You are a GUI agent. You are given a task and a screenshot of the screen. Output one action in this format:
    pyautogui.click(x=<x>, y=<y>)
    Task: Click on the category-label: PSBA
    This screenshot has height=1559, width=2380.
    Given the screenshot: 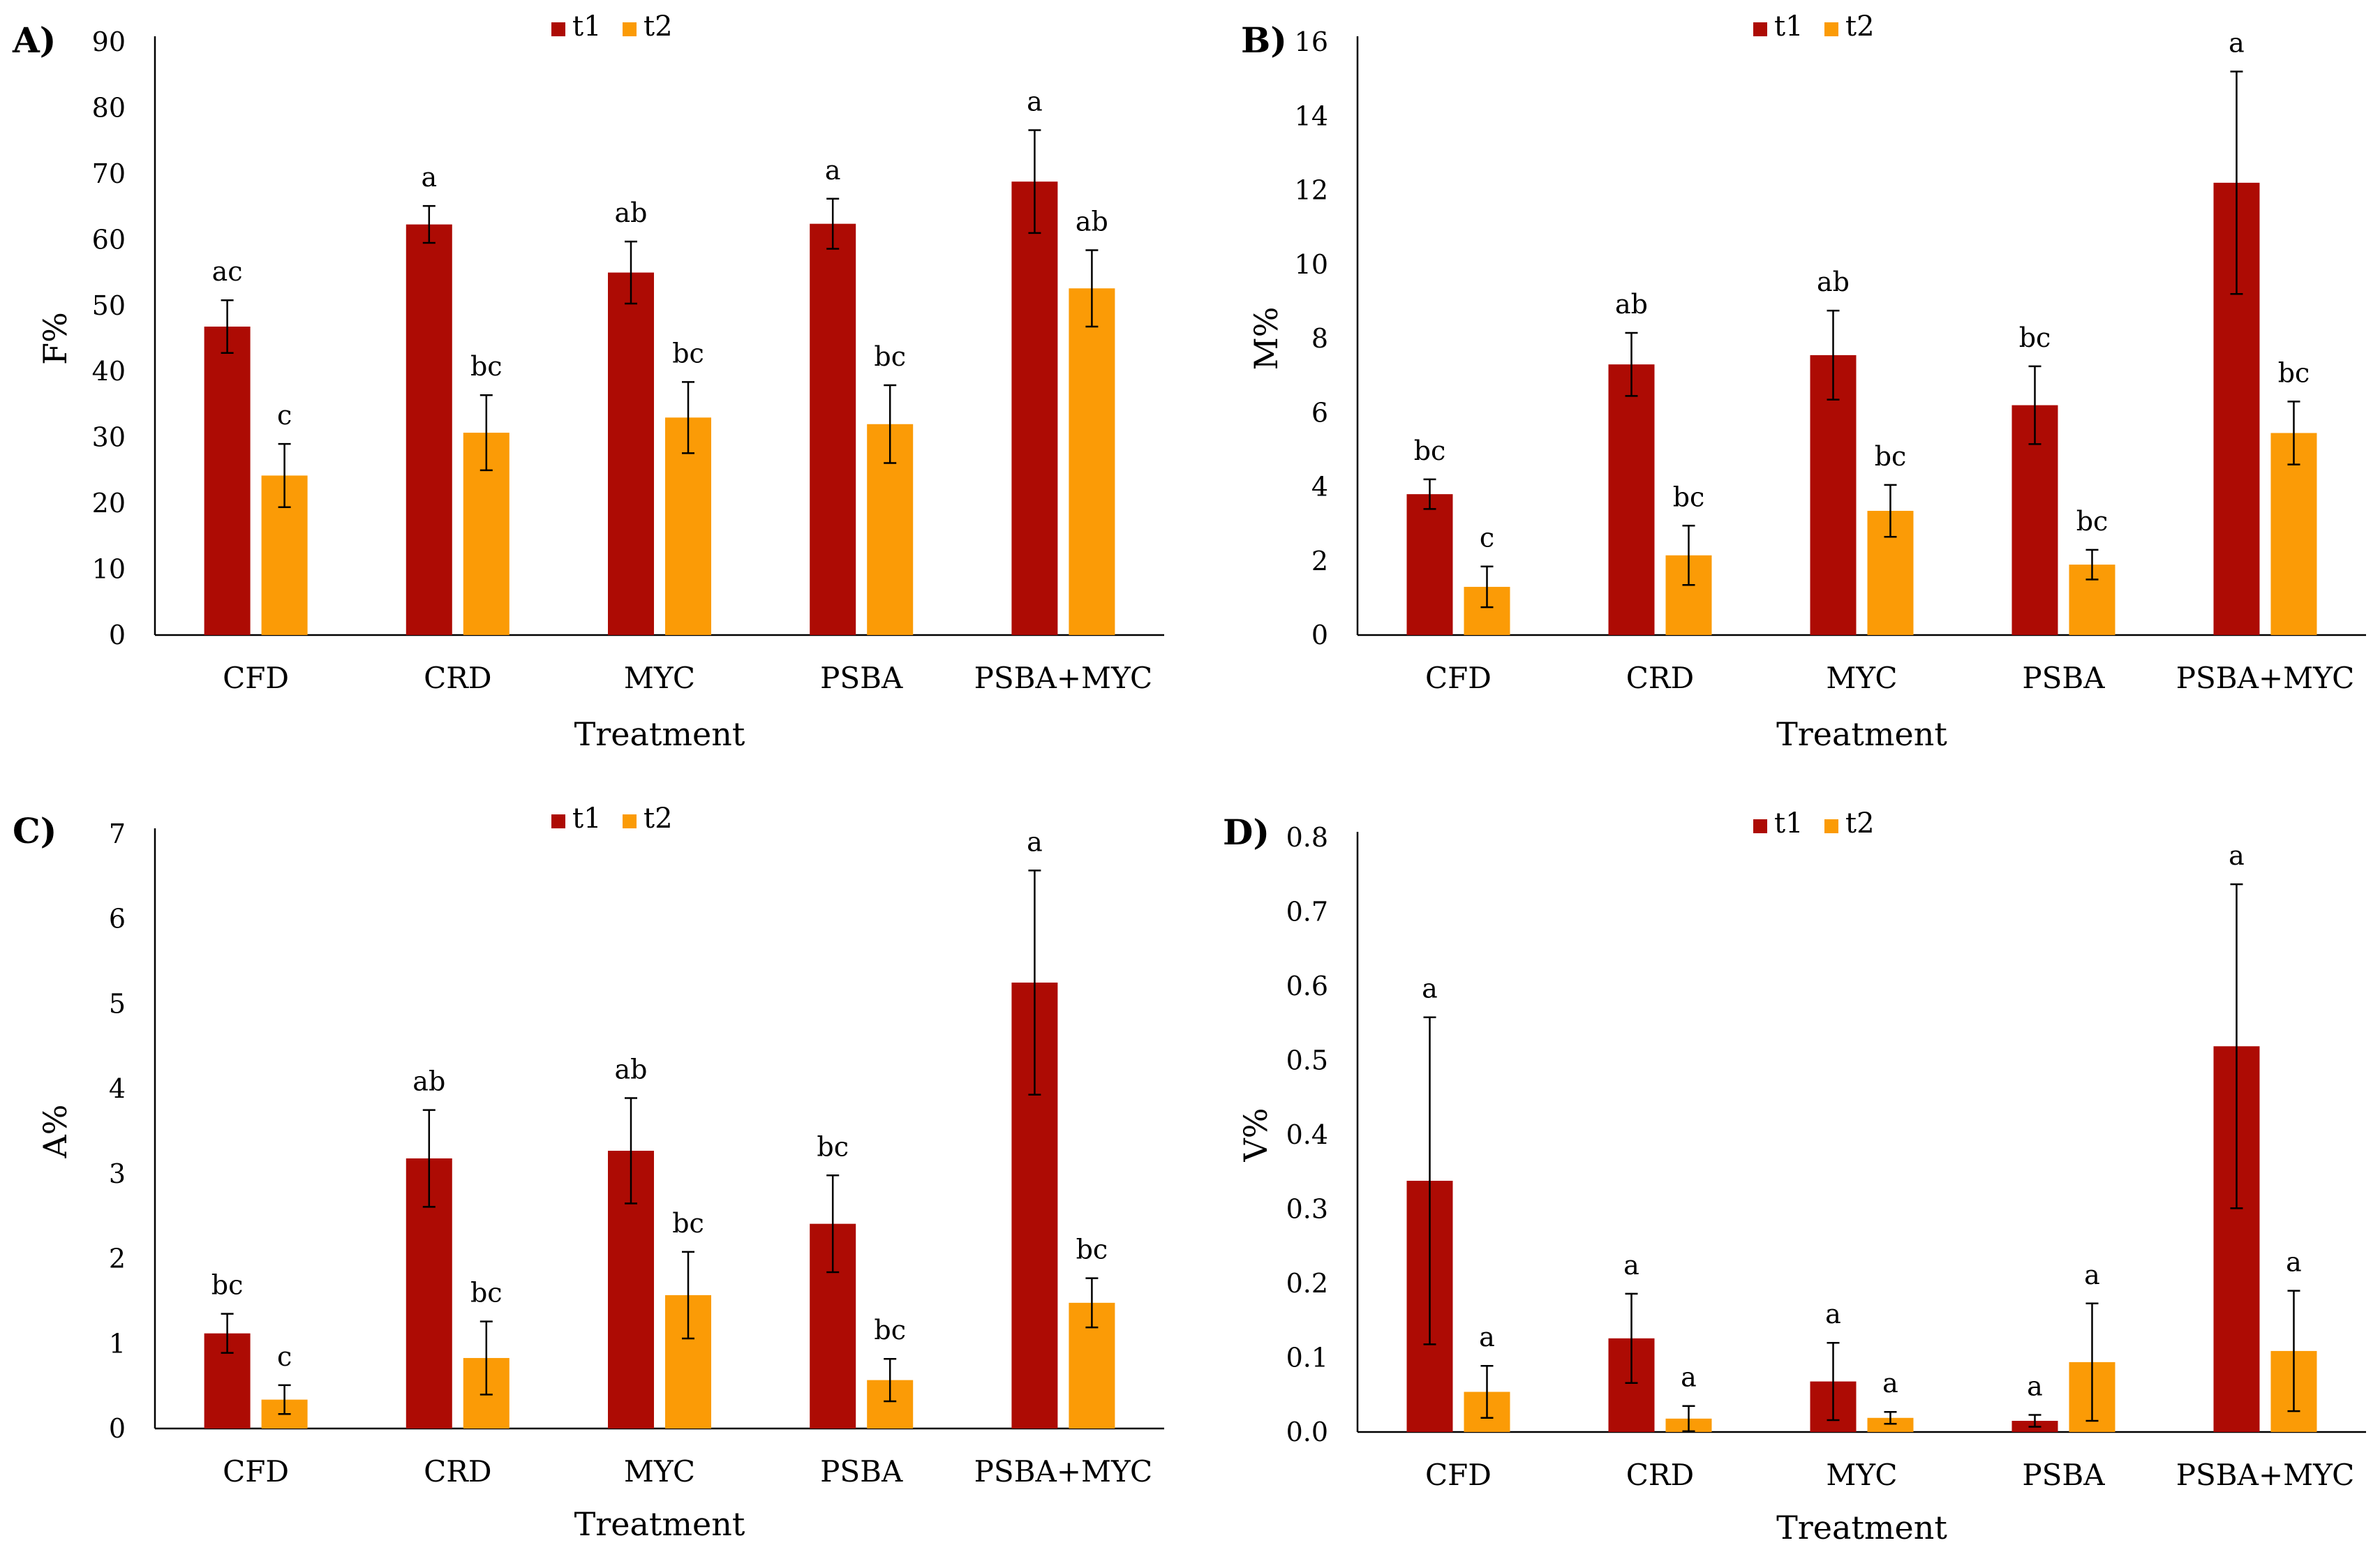 What is the action you would take?
    pyautogui.click(x=2064, y=678)
    